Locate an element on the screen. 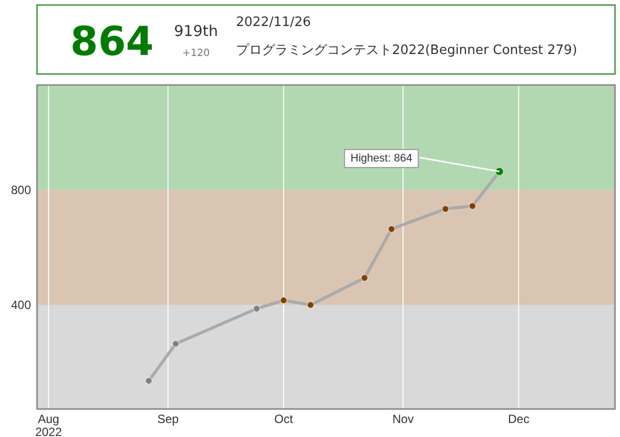 The width and height of the screenshot is (620, 437). annotation: 919th is located at coordinates (196, 31).